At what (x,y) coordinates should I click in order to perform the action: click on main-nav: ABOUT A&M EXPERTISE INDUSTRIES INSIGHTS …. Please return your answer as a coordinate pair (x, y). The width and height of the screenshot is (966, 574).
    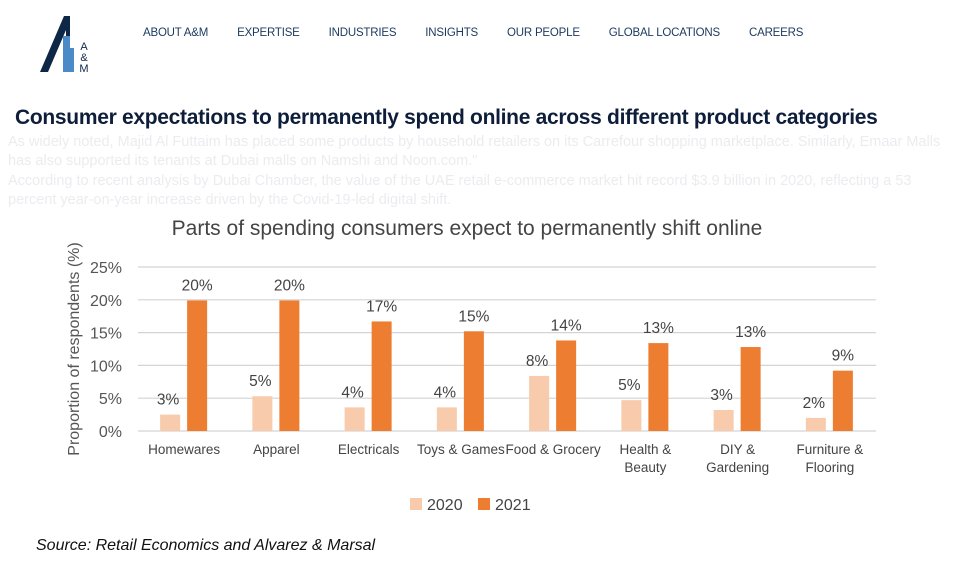
    Looking at the image, I should click on (473, 33).